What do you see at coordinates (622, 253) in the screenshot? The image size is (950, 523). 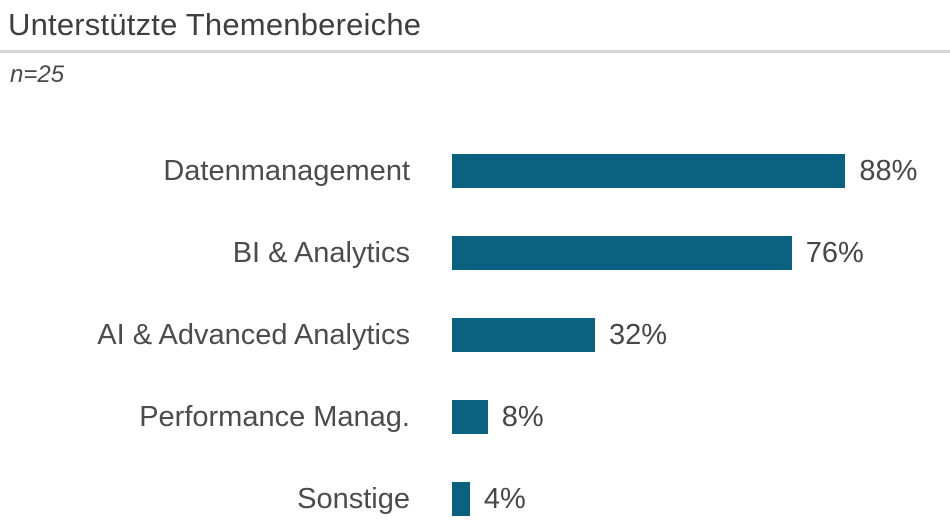 I see `bar-bi-analytics` at bounding box center [622, 253].